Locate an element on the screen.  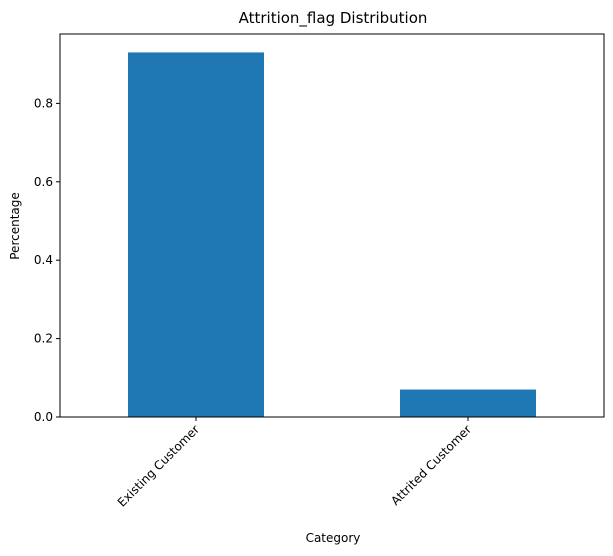
y-tick-label: 0.8 is located at coordinates (43, 103).